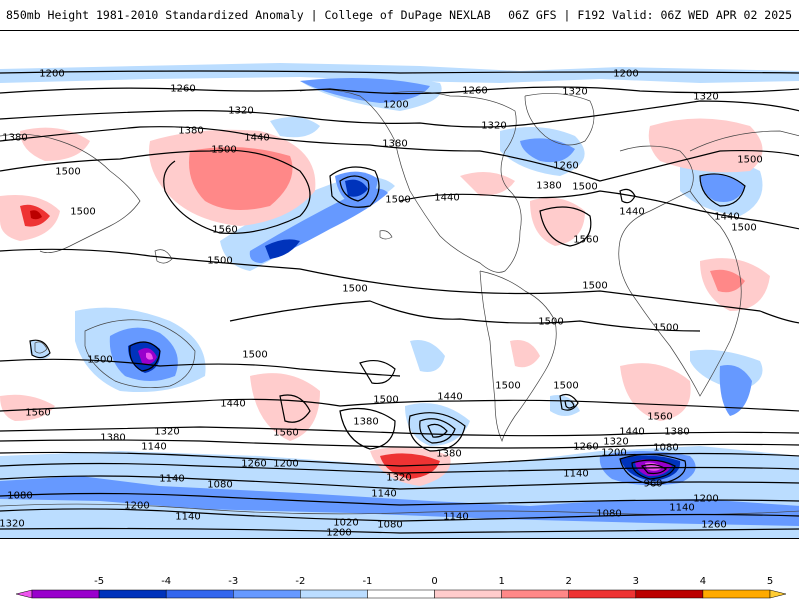 This screenshot has height=604, width=800. What do you see at coordinates (166, 581) in the screenshot?
I see `colorbar-tick-label: -4` at bounding box center [166, 581].